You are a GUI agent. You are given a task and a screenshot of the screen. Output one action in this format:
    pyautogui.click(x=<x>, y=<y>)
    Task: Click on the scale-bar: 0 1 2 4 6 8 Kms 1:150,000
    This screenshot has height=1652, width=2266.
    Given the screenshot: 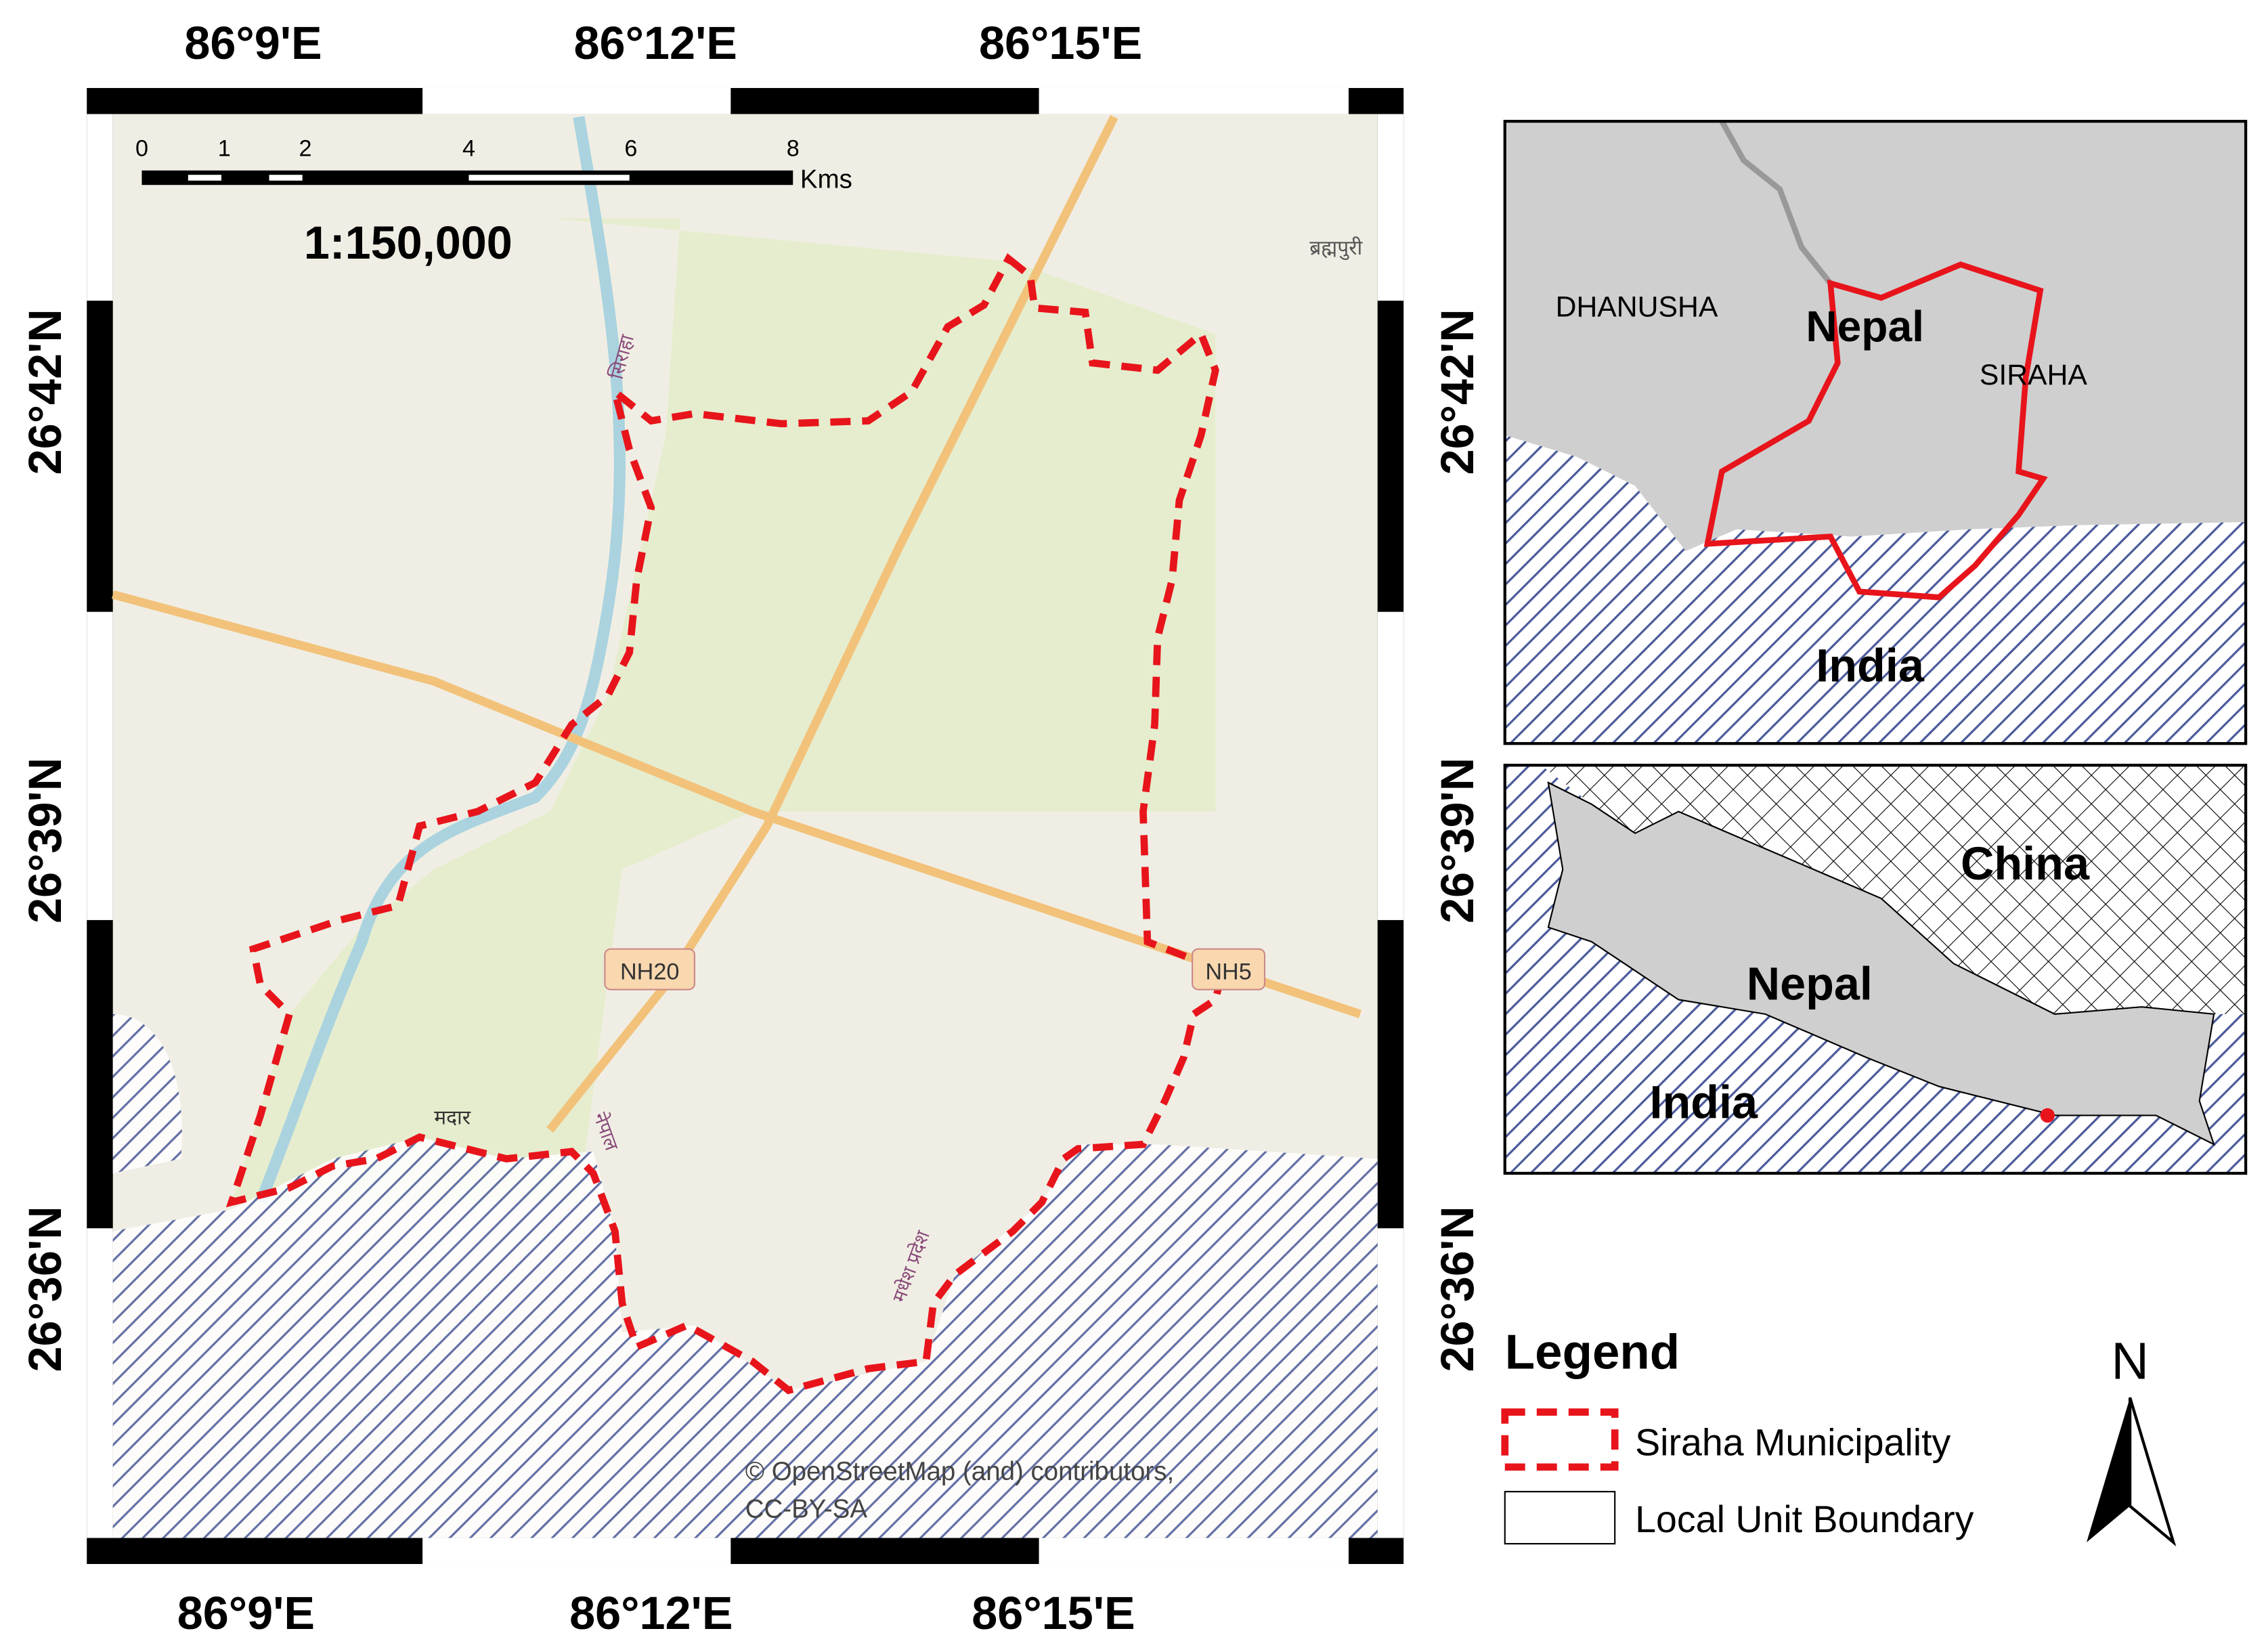 What is the action you would take?
    pyautogui.click(x=493, y=202)
    